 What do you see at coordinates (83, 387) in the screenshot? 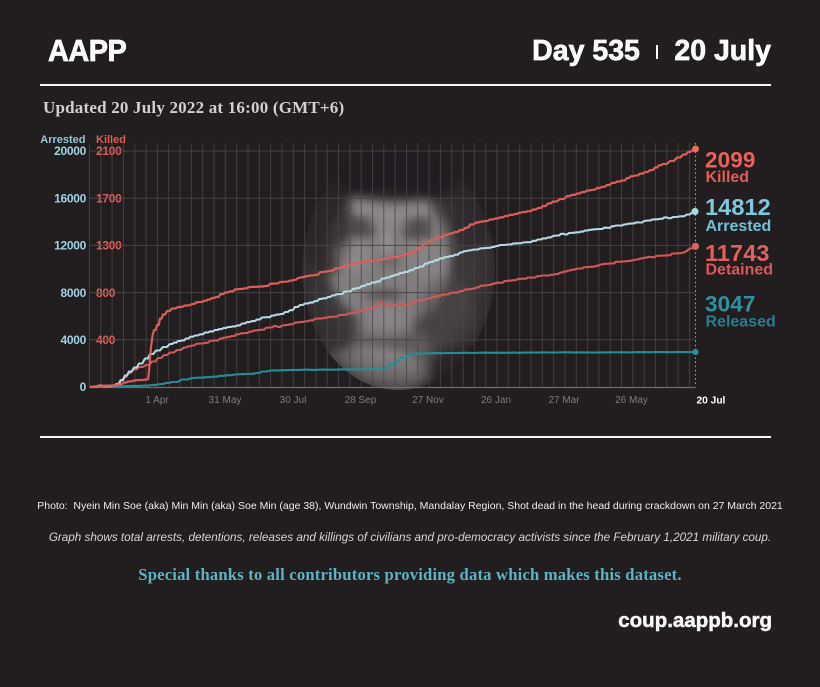
I see `svg-text: 0` at bounding box center [83, 387].